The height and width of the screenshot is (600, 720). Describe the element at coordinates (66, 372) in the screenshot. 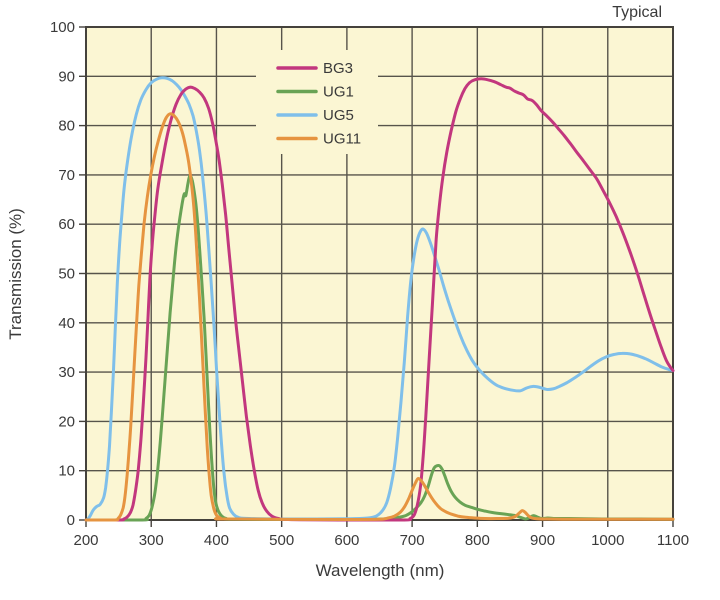

I see `y-tick-label: 30` at that location.